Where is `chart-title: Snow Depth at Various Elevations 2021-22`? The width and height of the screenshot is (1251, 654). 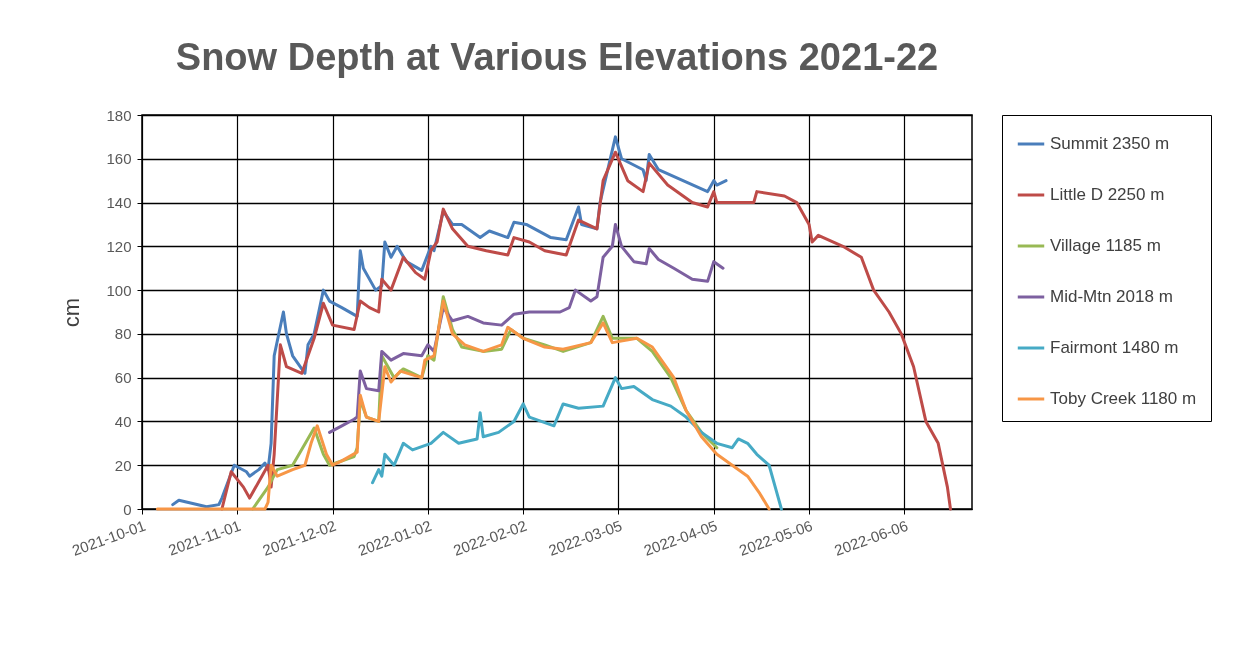
chart-title: Snow Depth at Various Elevations 2021-22 is located at coordinates (557, 57).